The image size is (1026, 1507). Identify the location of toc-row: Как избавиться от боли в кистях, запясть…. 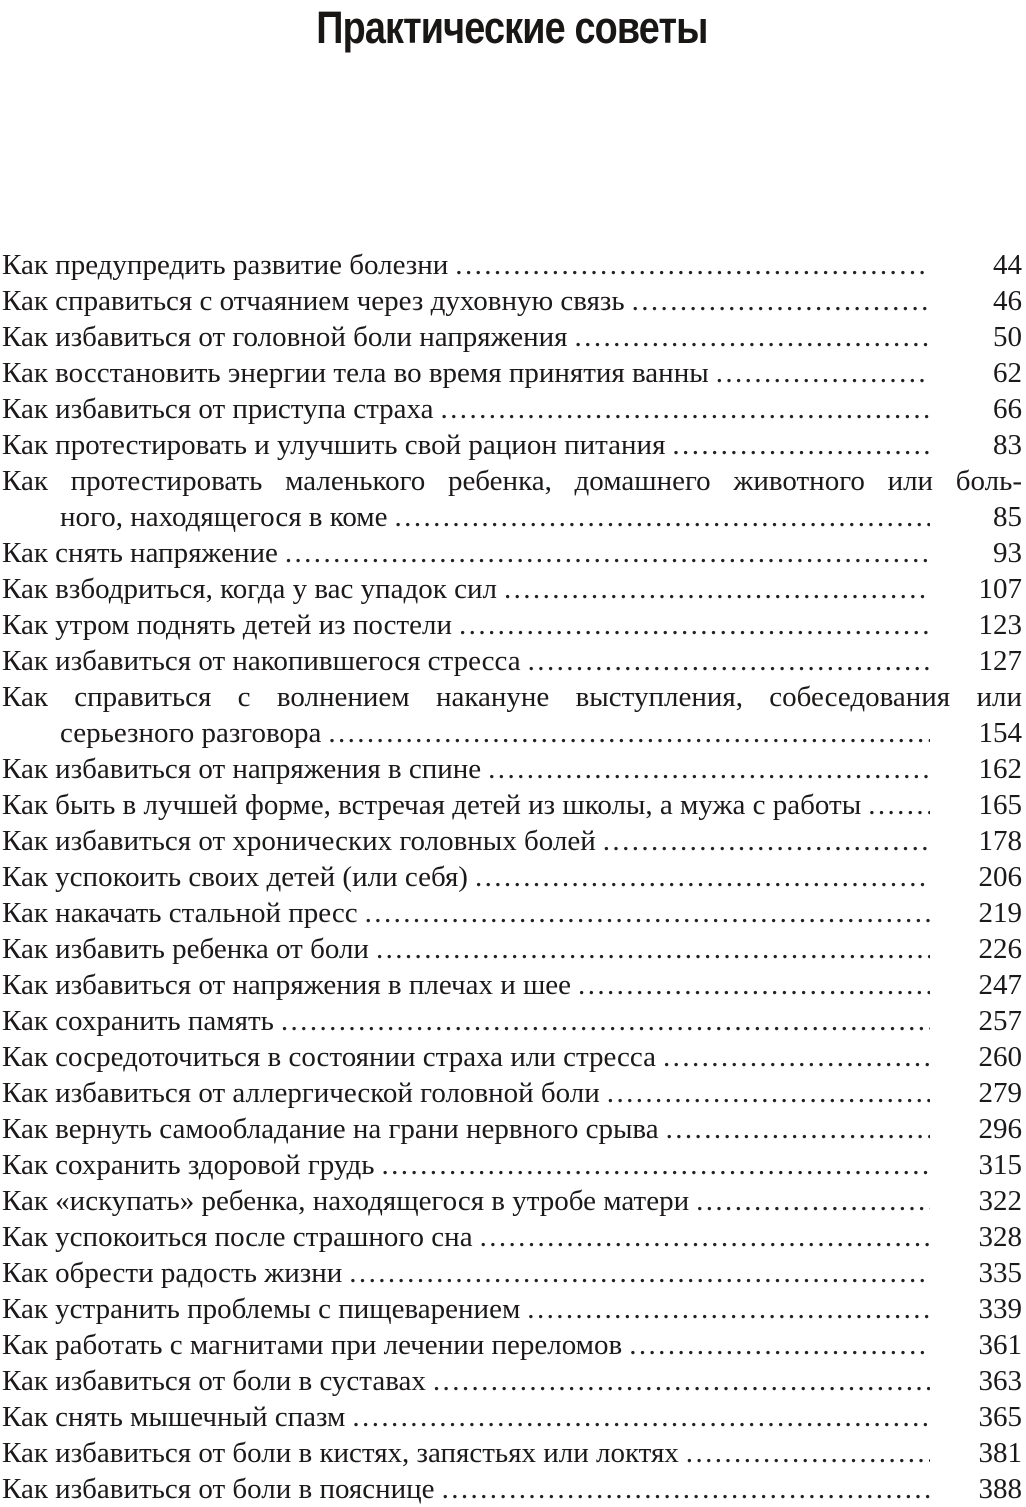
(512, 1453).